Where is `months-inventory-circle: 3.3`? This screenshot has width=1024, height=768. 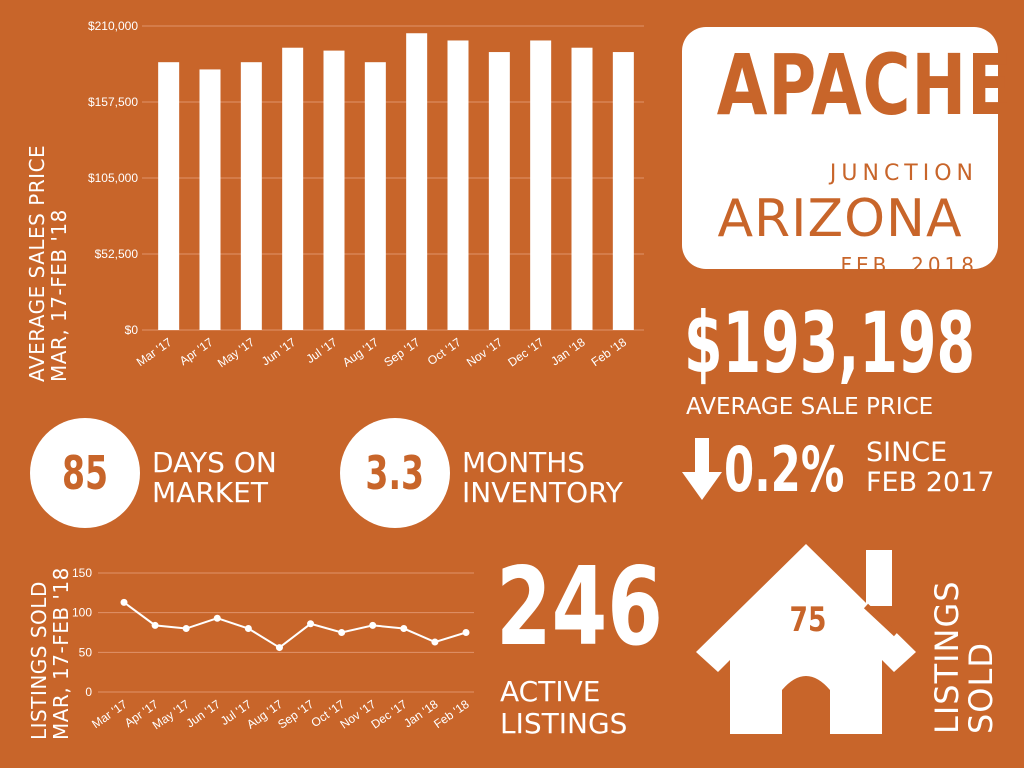
months-inventory-circle: 3.3 is located at coordinates (395, 473).